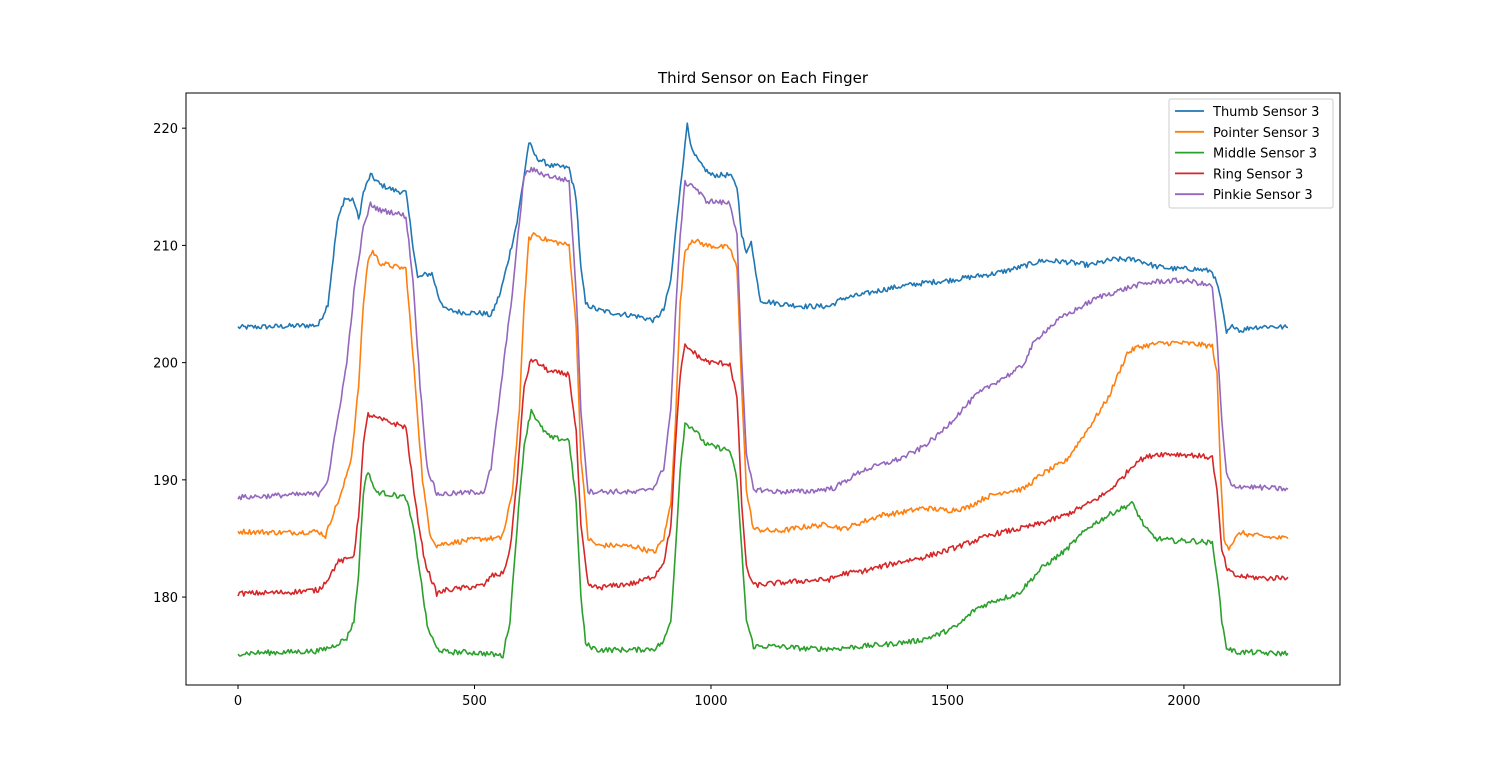 Image resolution: width=1489 pixels, height=768 pixels. I want to click on legend-label: Pointer Sensor 3, so click(1266, 133).